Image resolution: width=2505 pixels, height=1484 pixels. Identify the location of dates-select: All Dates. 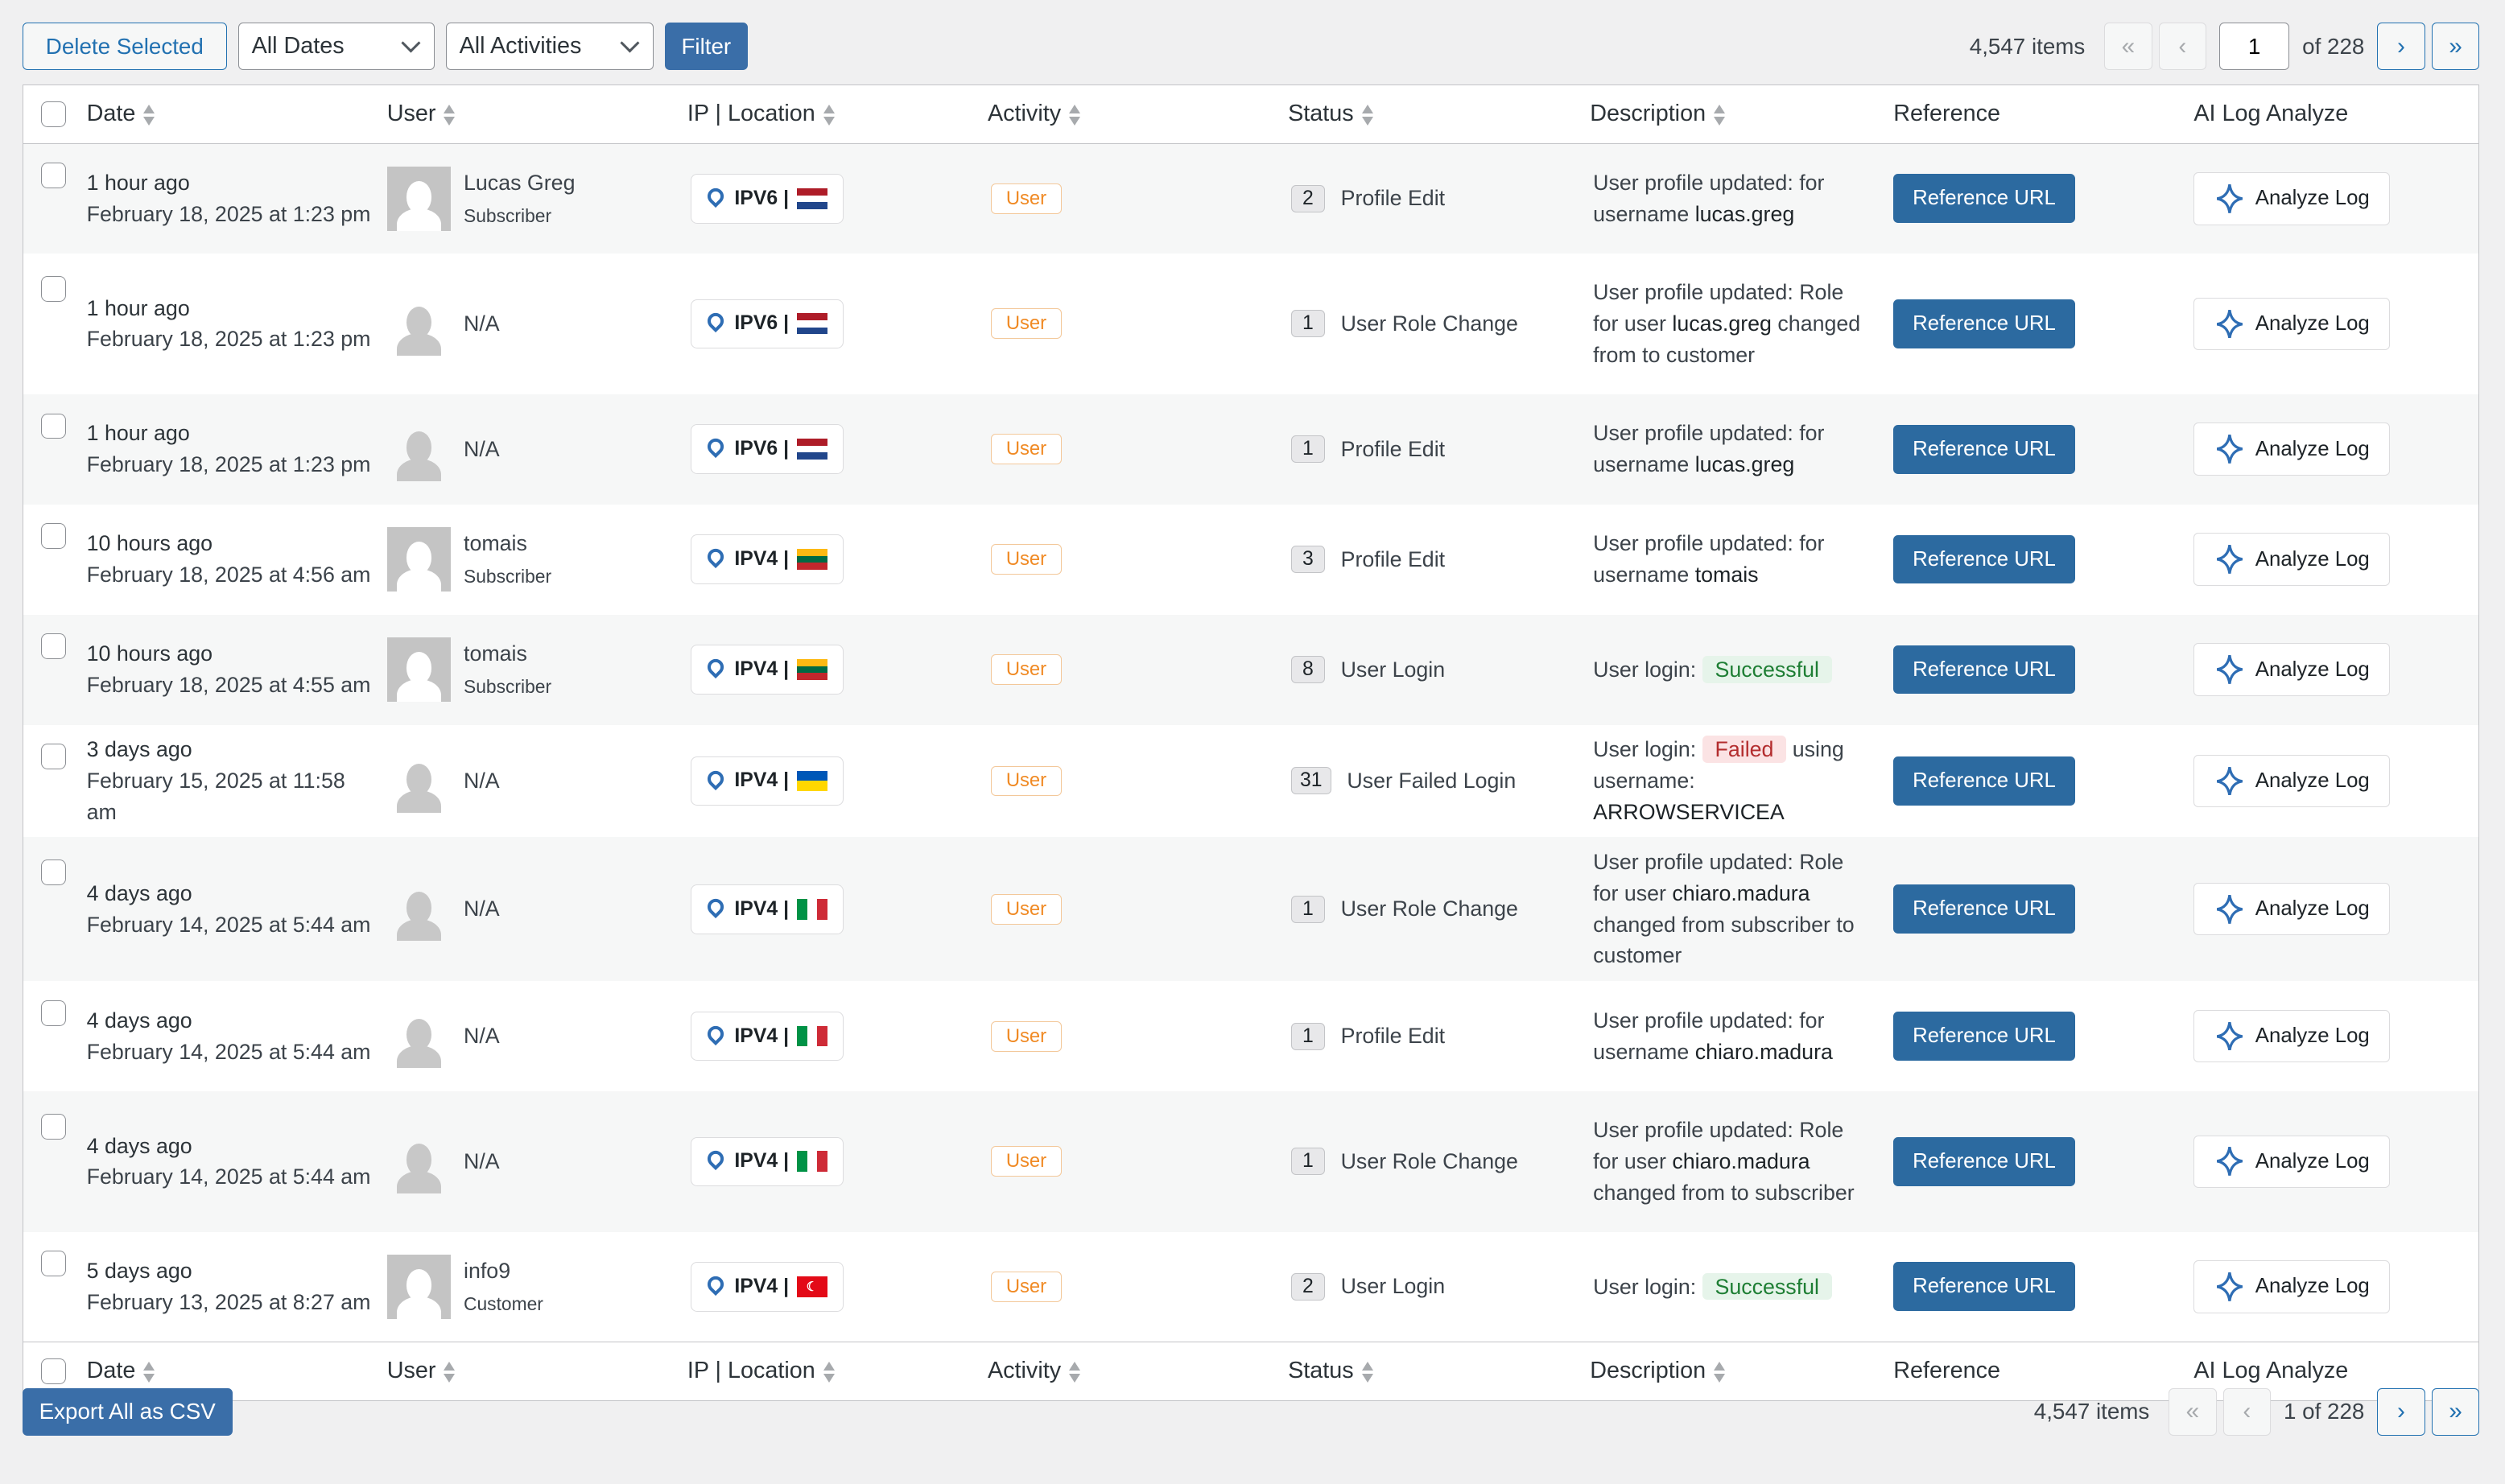
(336, 46).